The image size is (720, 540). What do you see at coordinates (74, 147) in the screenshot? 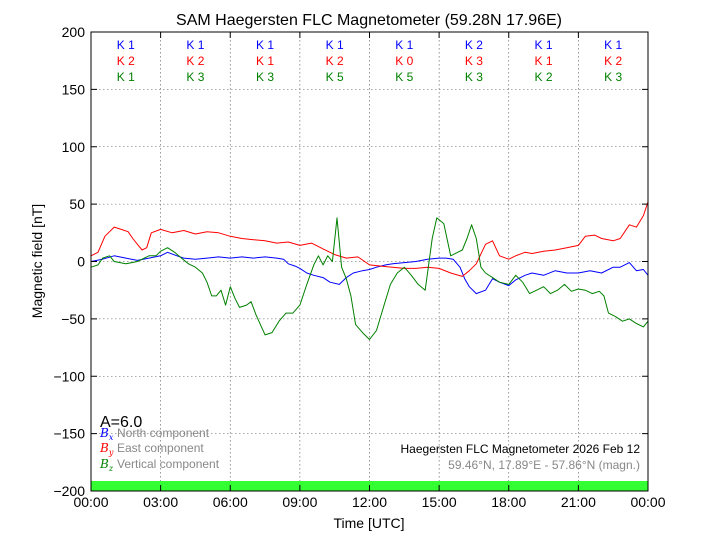
I see `y-tick-label: 100` at bounding box center [74, 147].